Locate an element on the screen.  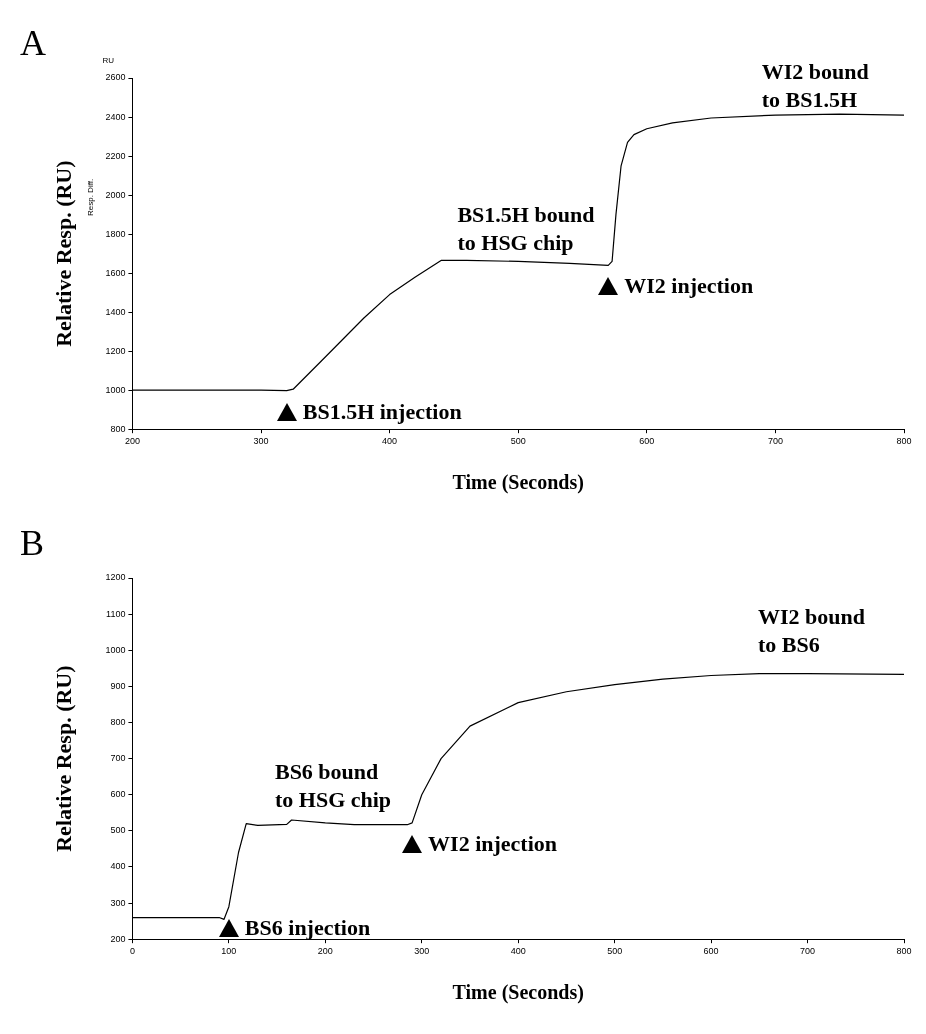
x-tick-label: 0 is located at coordinates (132, 951).